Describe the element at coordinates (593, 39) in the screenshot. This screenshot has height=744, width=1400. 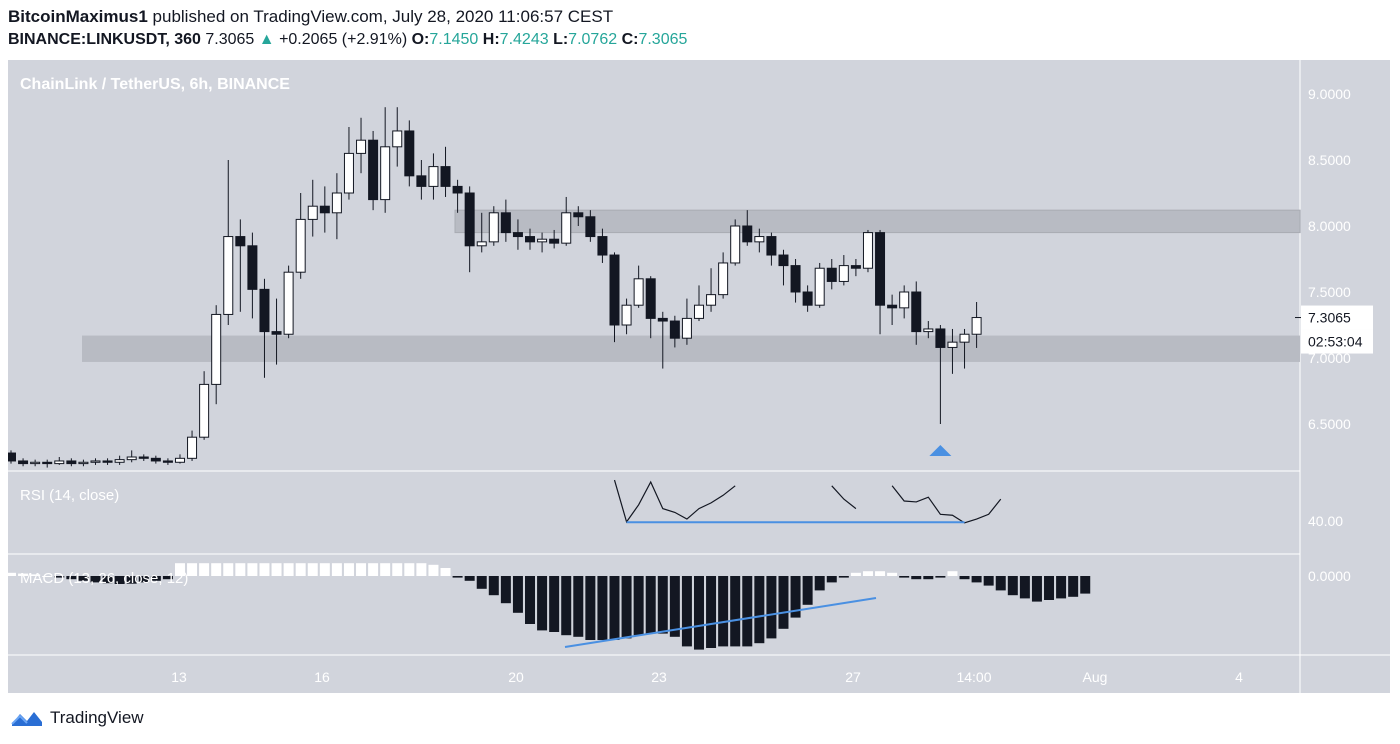
I see `low-value: 7.0762` at that location.